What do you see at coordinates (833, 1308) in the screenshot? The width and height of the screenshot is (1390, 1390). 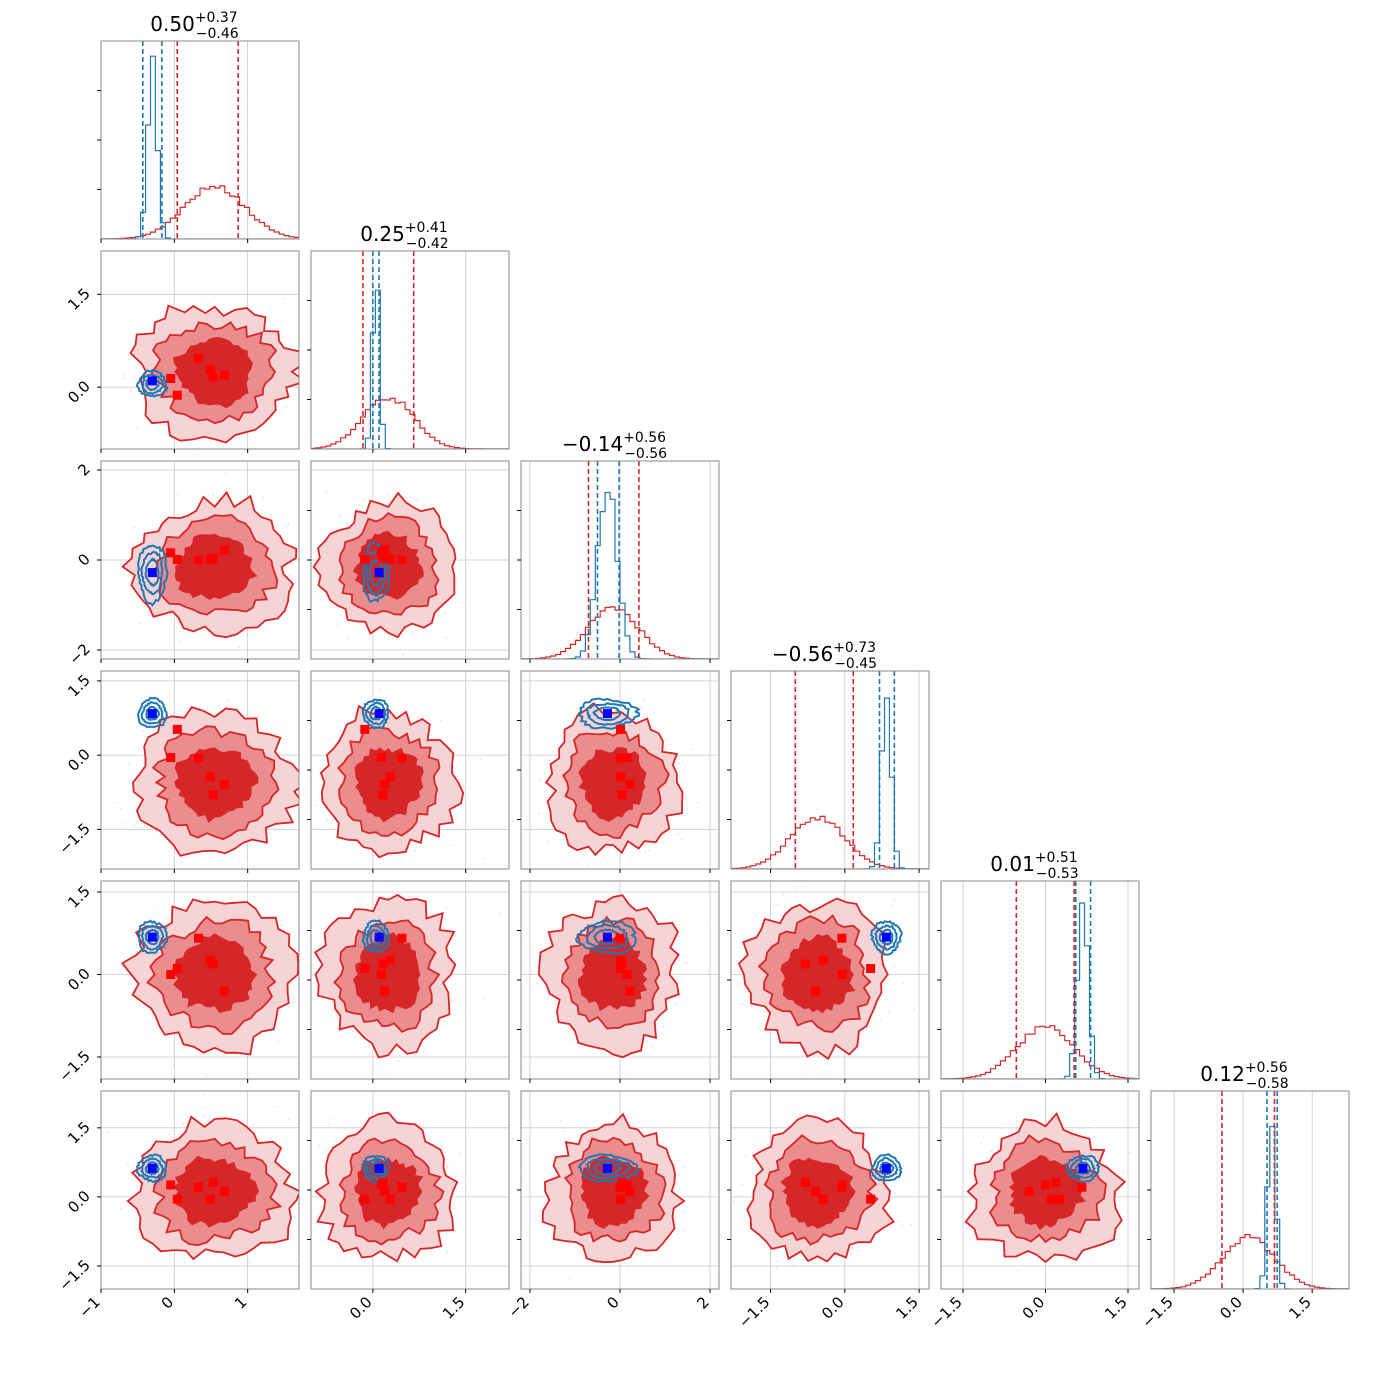 I see `x-tick-label: 0.0` at bounding box center [833, 1308].